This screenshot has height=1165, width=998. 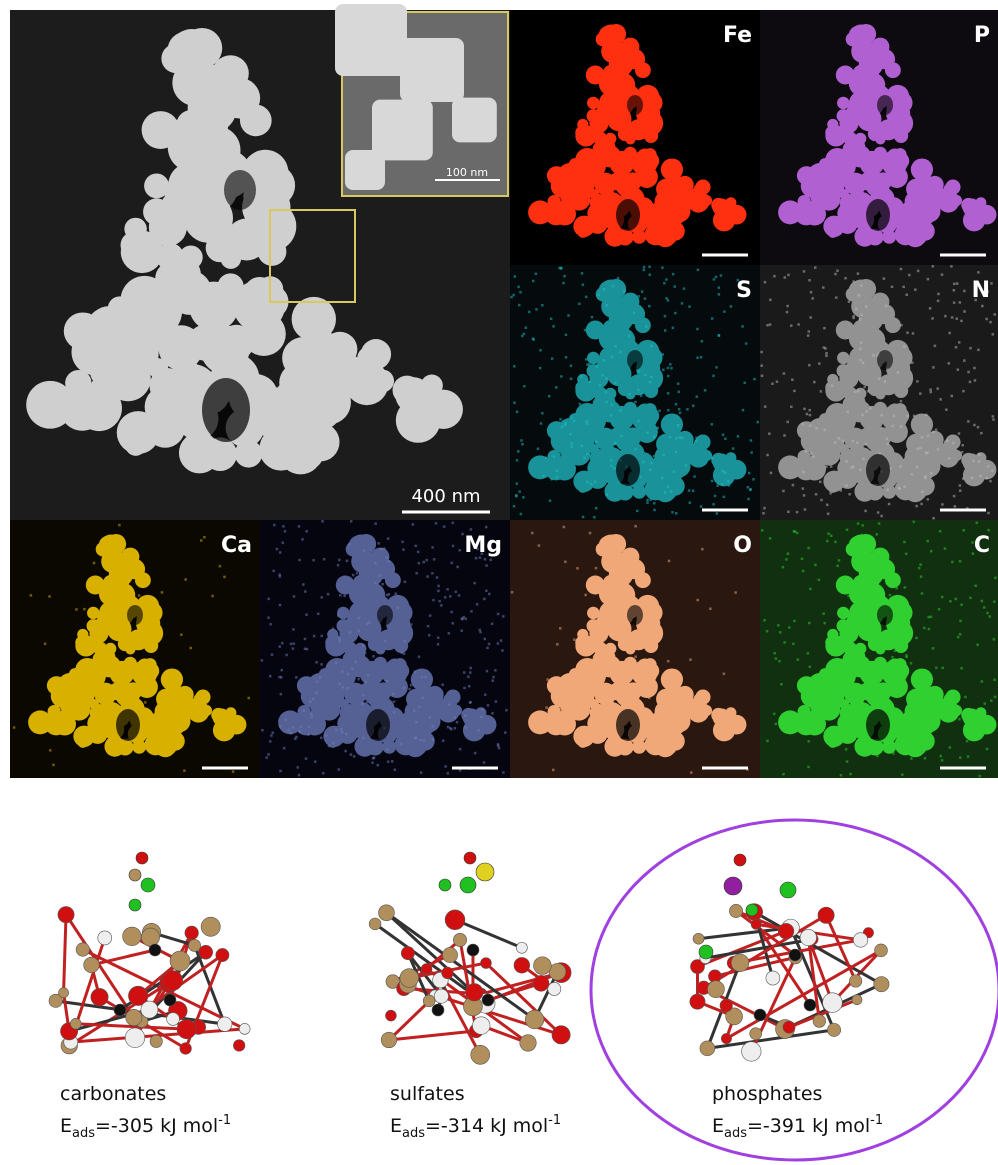 I want to click on element-label: Ca, so click(x=236, y=545).